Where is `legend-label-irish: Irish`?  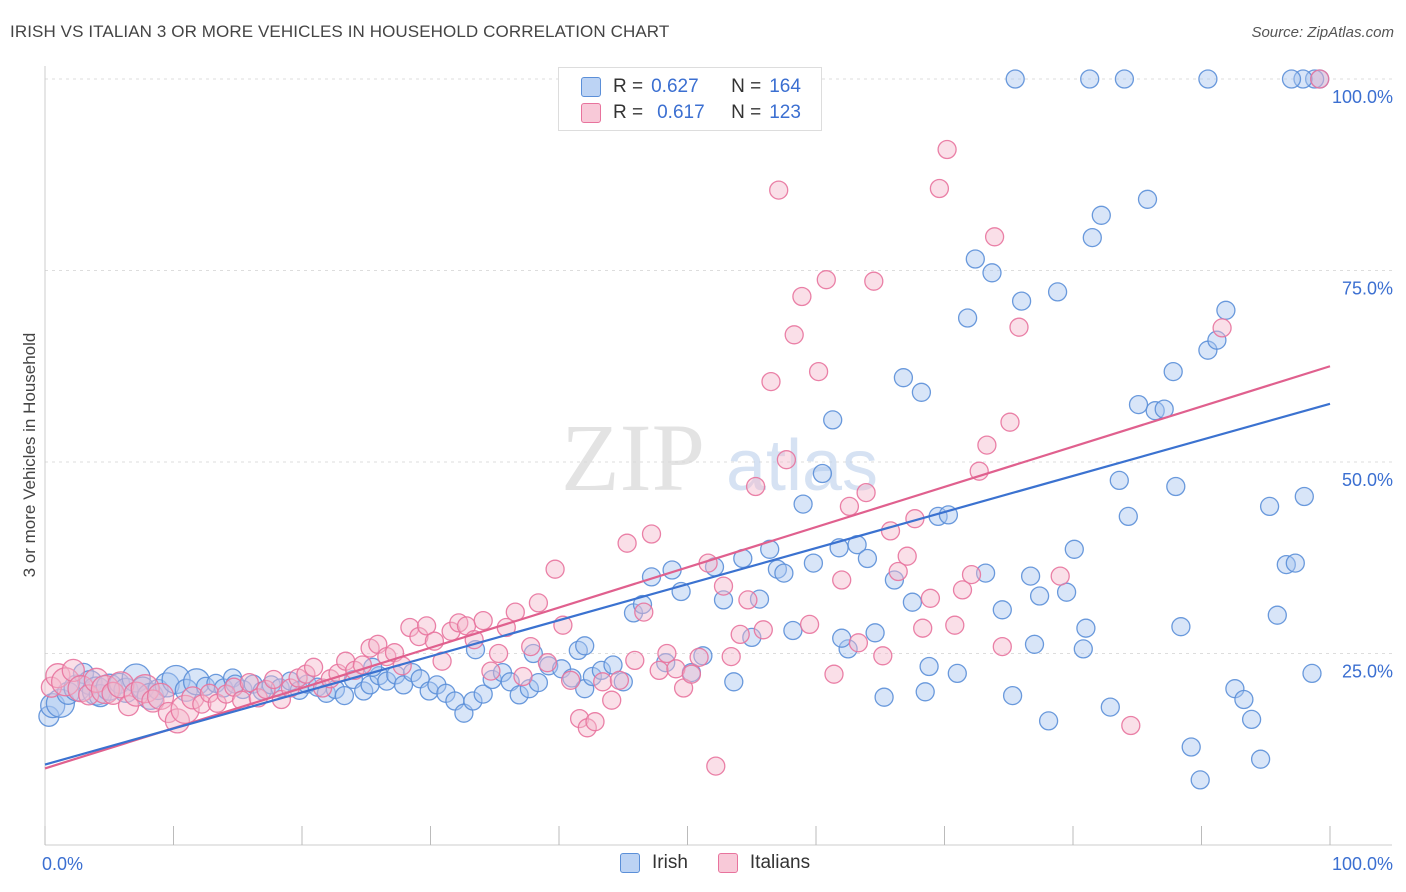
legend-label-irish: Irish is located at coordinates (670, 862).